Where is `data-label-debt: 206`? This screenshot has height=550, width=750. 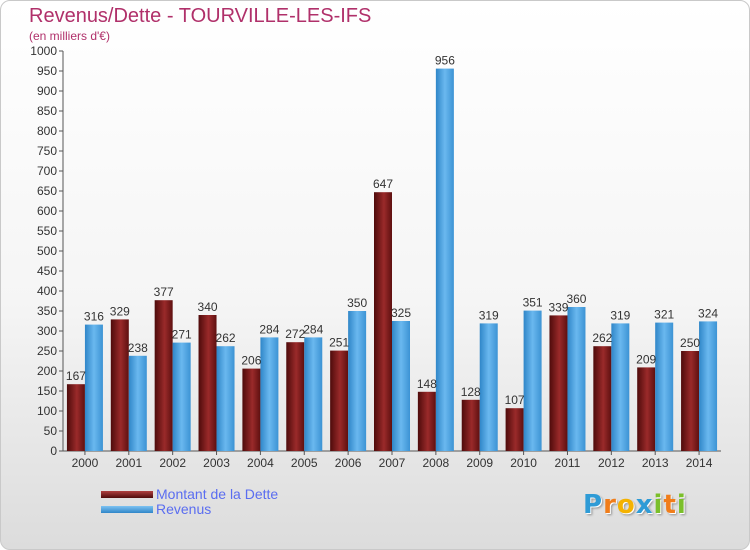 data-label-debt: 206 is located at coordinates (251, 361).